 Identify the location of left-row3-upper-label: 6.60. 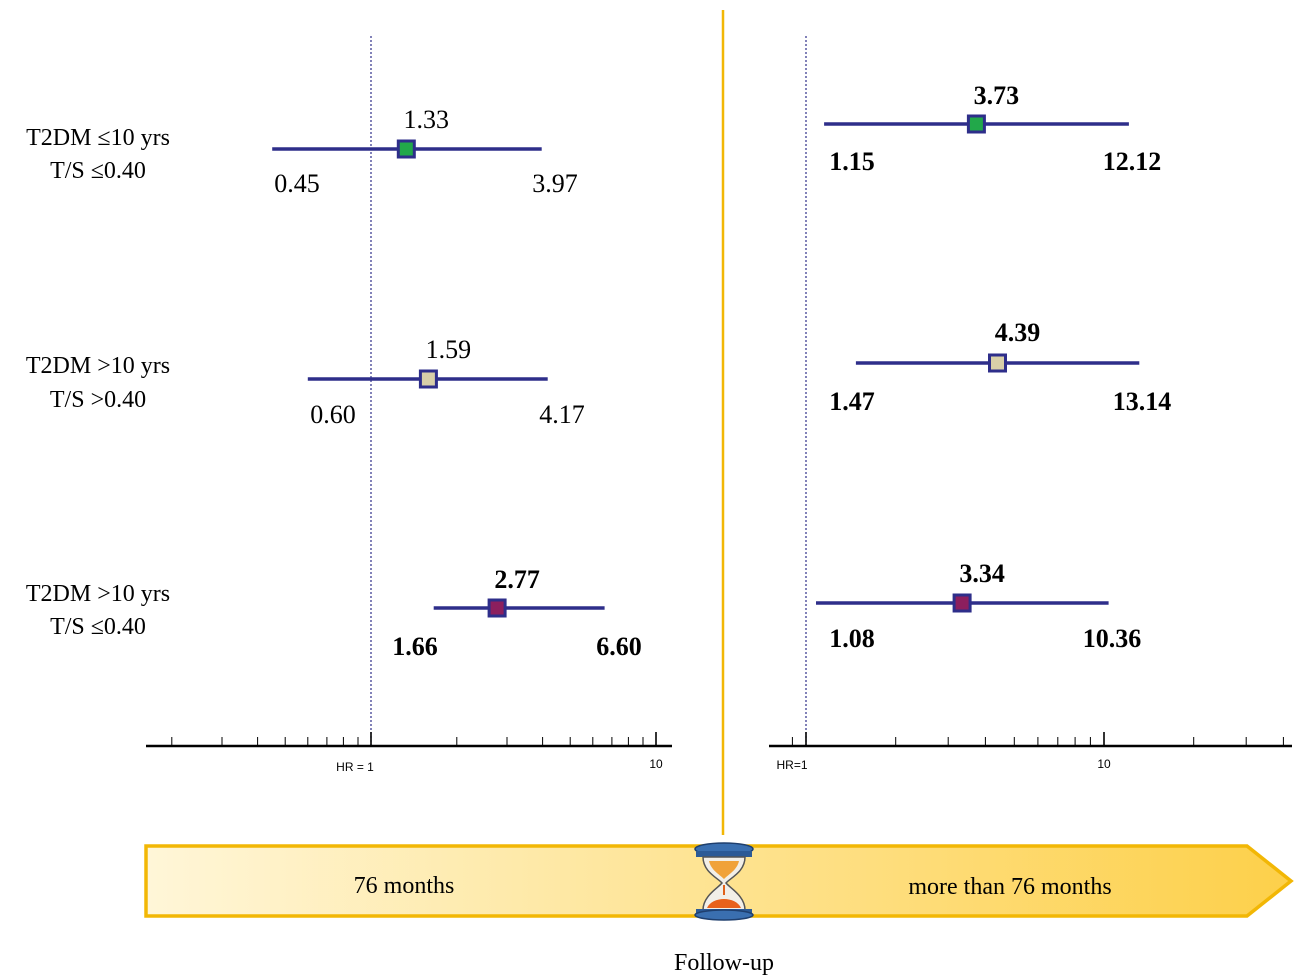
(619, 646).